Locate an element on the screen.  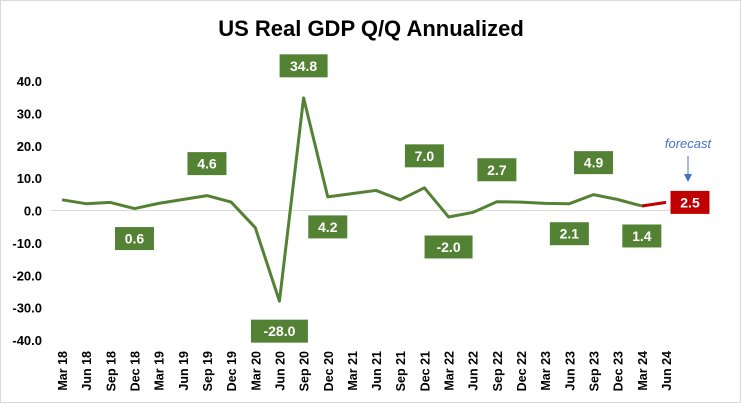
x-tick-label: Jun 23 is located at coordinates (570, 371).